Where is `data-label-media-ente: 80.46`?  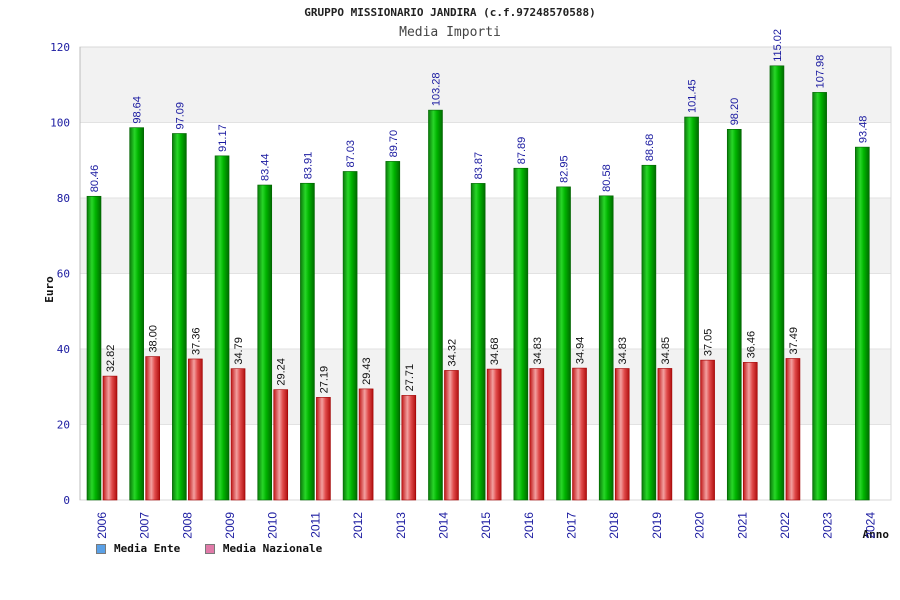
data-label-media-ente: 80.46 is located at coordinates (95, 179).